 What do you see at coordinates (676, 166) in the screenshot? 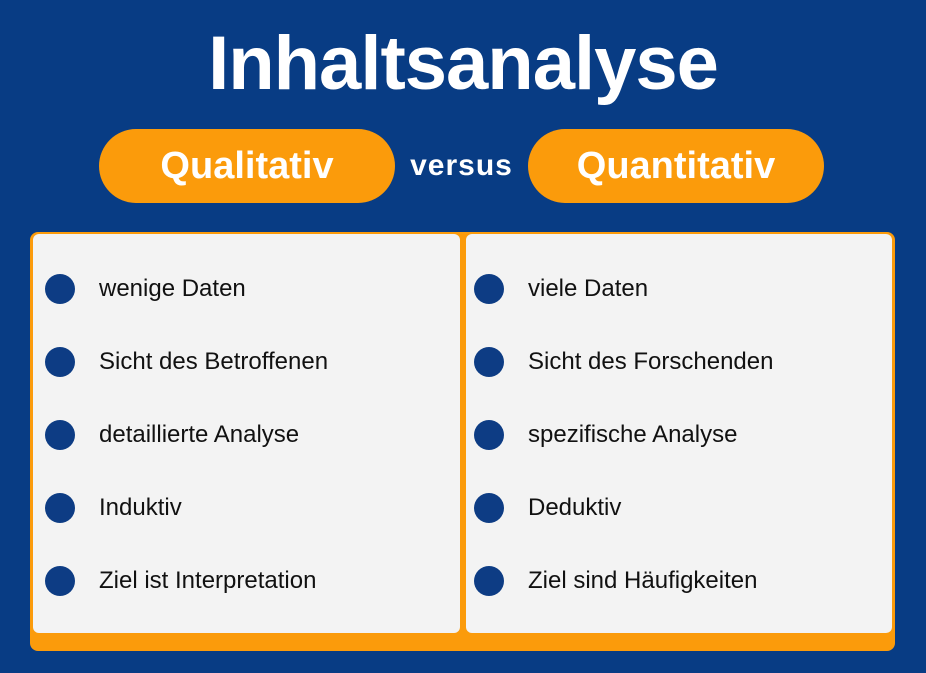
I see `quantitative-label: Quantitativ` at bounding box center [676, 166].